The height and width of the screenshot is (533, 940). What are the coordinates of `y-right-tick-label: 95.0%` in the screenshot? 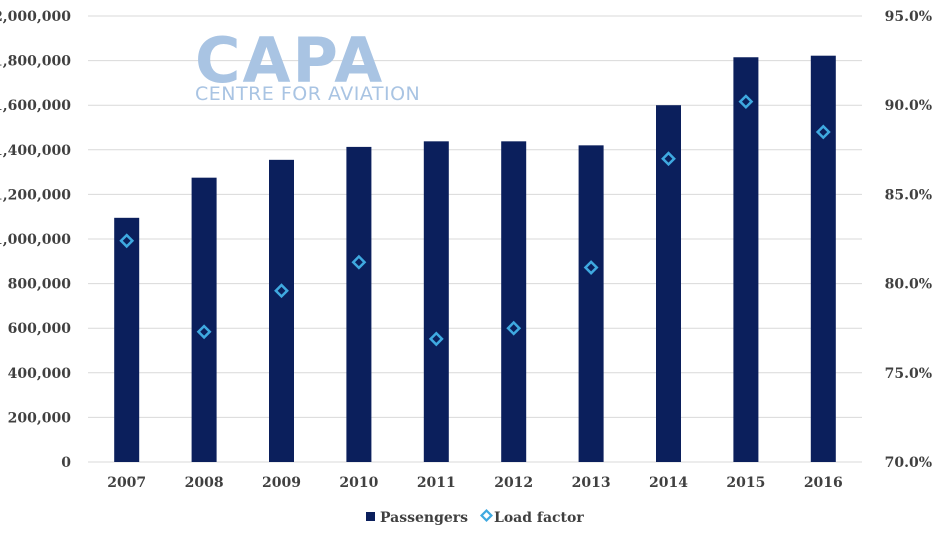 It's located at (908, 17).